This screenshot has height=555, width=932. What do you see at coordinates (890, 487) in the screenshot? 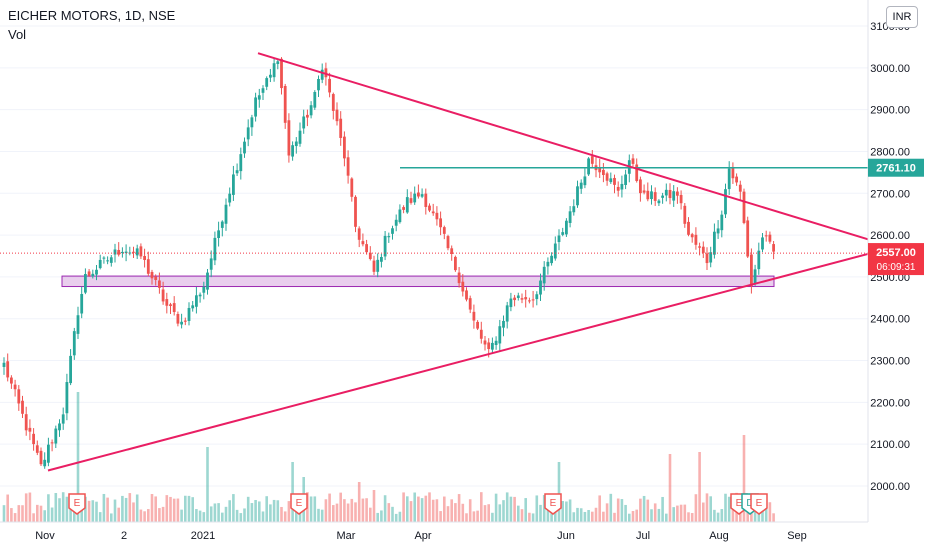
I see `price-tick-label: 2000.00` at bounding box center [890, 487].